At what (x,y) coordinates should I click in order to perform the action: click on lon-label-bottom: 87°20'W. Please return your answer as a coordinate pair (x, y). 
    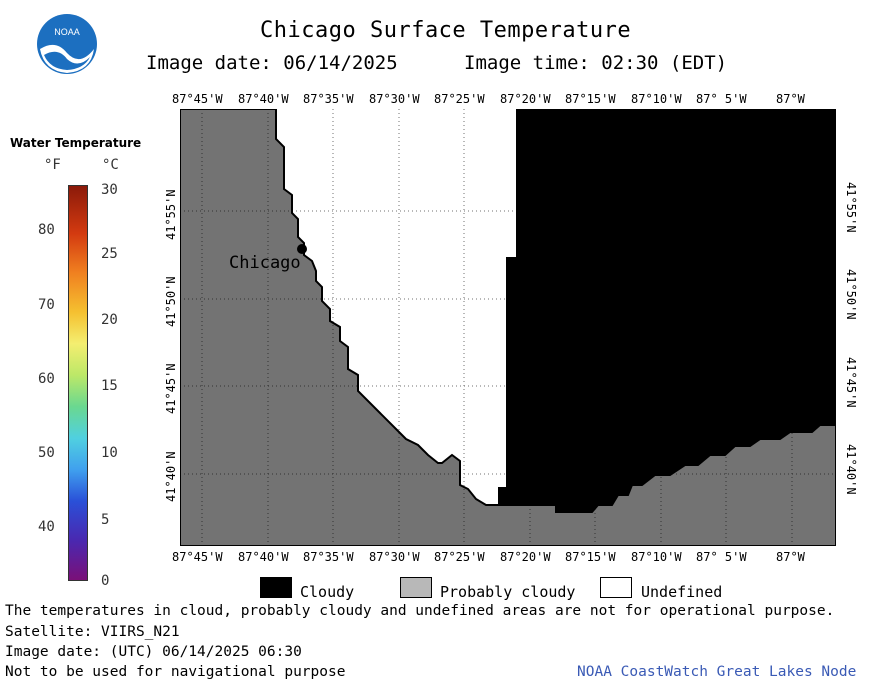
    Looking at the image, I should click on (525, 557).